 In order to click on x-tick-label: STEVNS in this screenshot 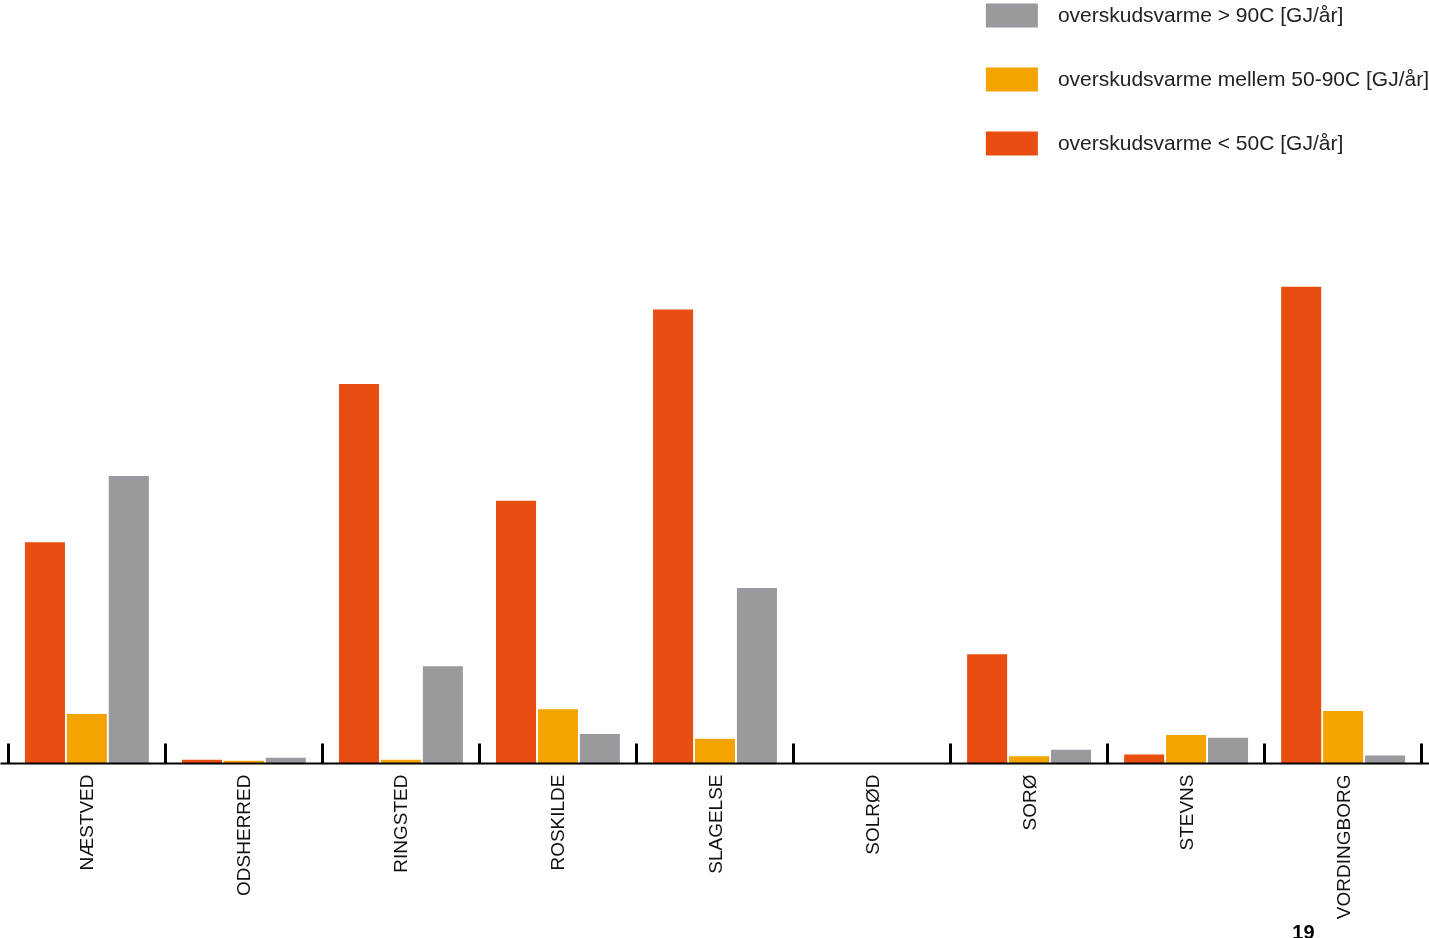, I will do `click(1186, 812)`.